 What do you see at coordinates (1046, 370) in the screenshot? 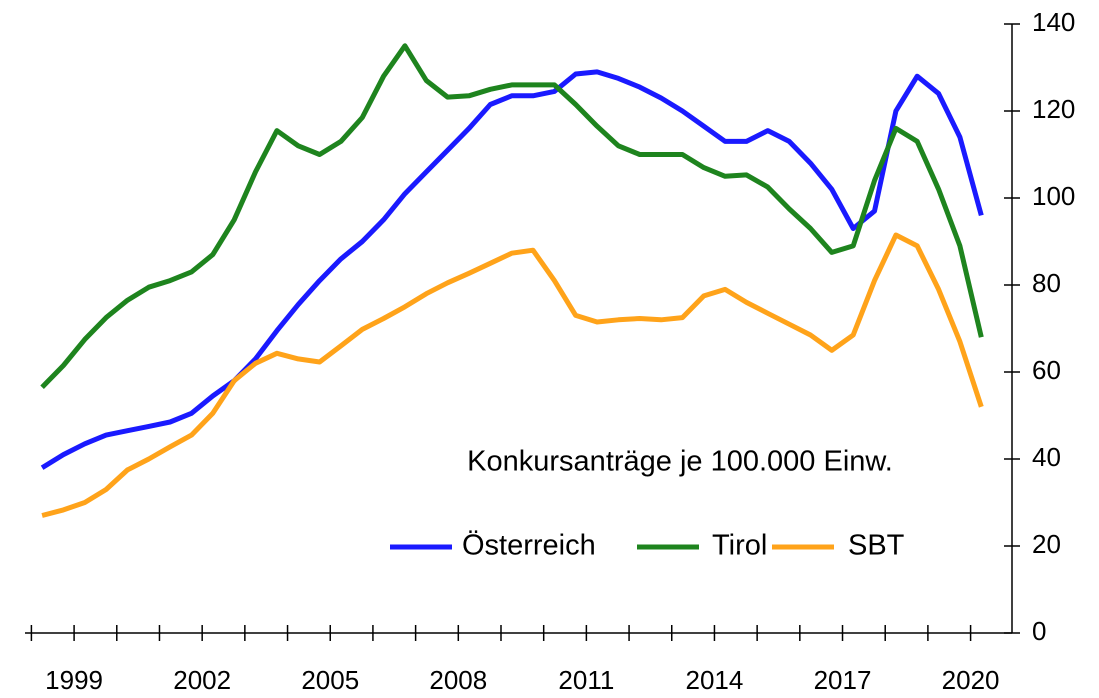
I see `y-tick-label: 60` at bounding box center [1046, 370].